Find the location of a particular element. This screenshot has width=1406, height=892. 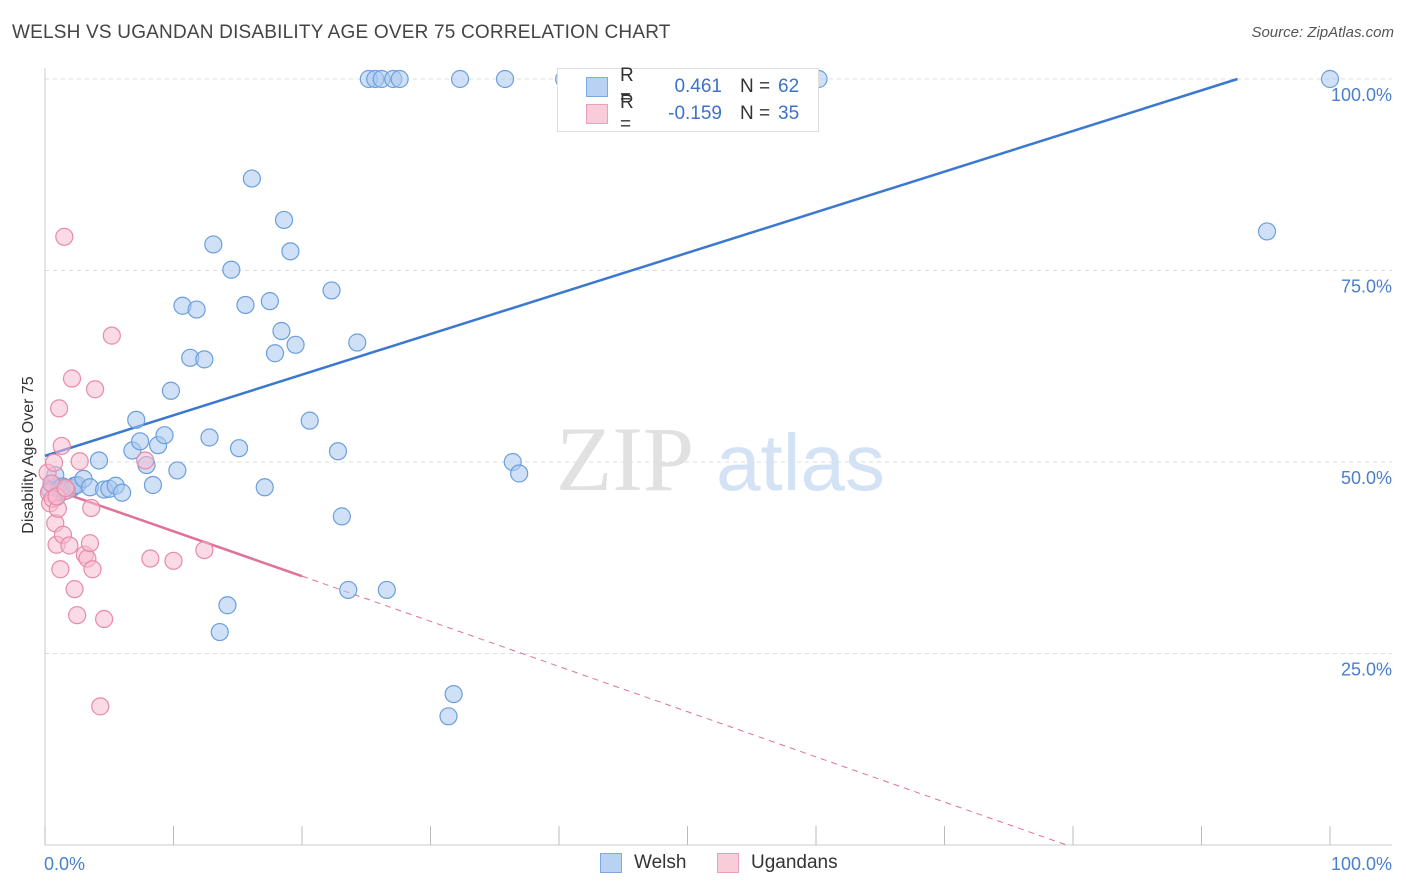

y-axis-label: Disability Age Over 75 is located at coordinates (28, 455).